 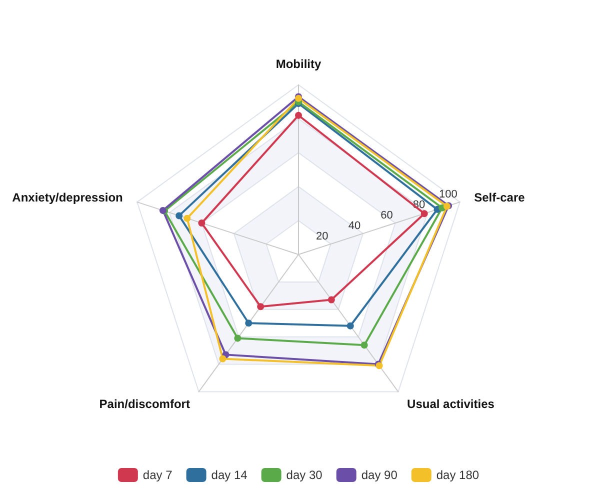 What do you see at coordinates (451, 403) in the screenshot?
I see `spoke-label: Usual activities` at bounding box center [451, 403].